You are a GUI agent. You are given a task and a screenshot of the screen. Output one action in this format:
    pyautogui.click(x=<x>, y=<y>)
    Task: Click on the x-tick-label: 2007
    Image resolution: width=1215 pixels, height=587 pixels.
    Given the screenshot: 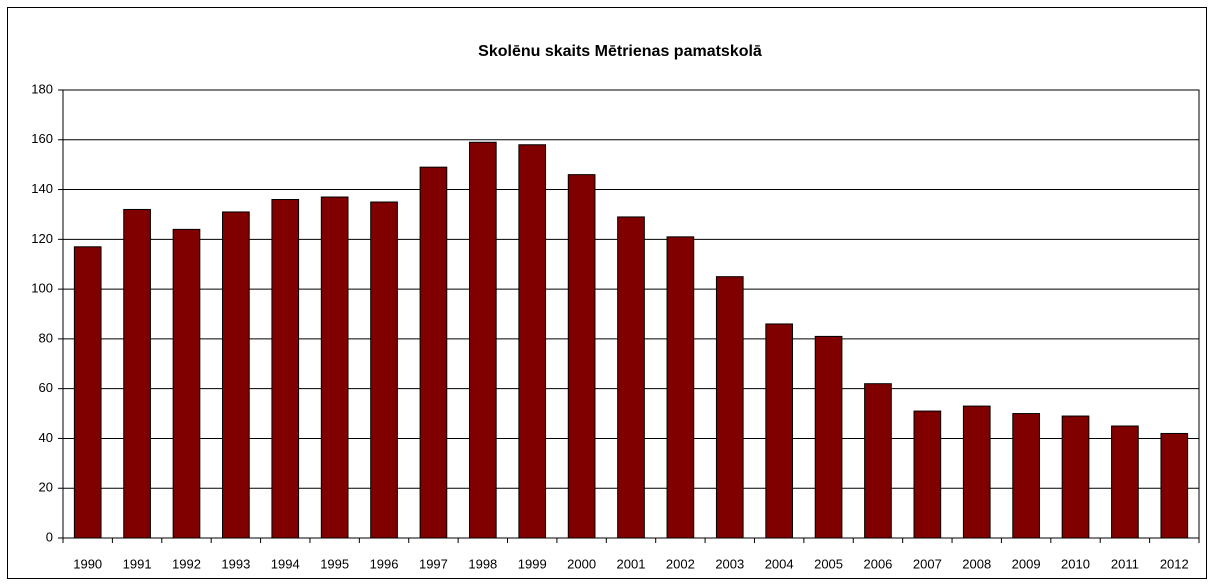 What is the action you would take?
    pyautogui.click(x=927, y=563)
    